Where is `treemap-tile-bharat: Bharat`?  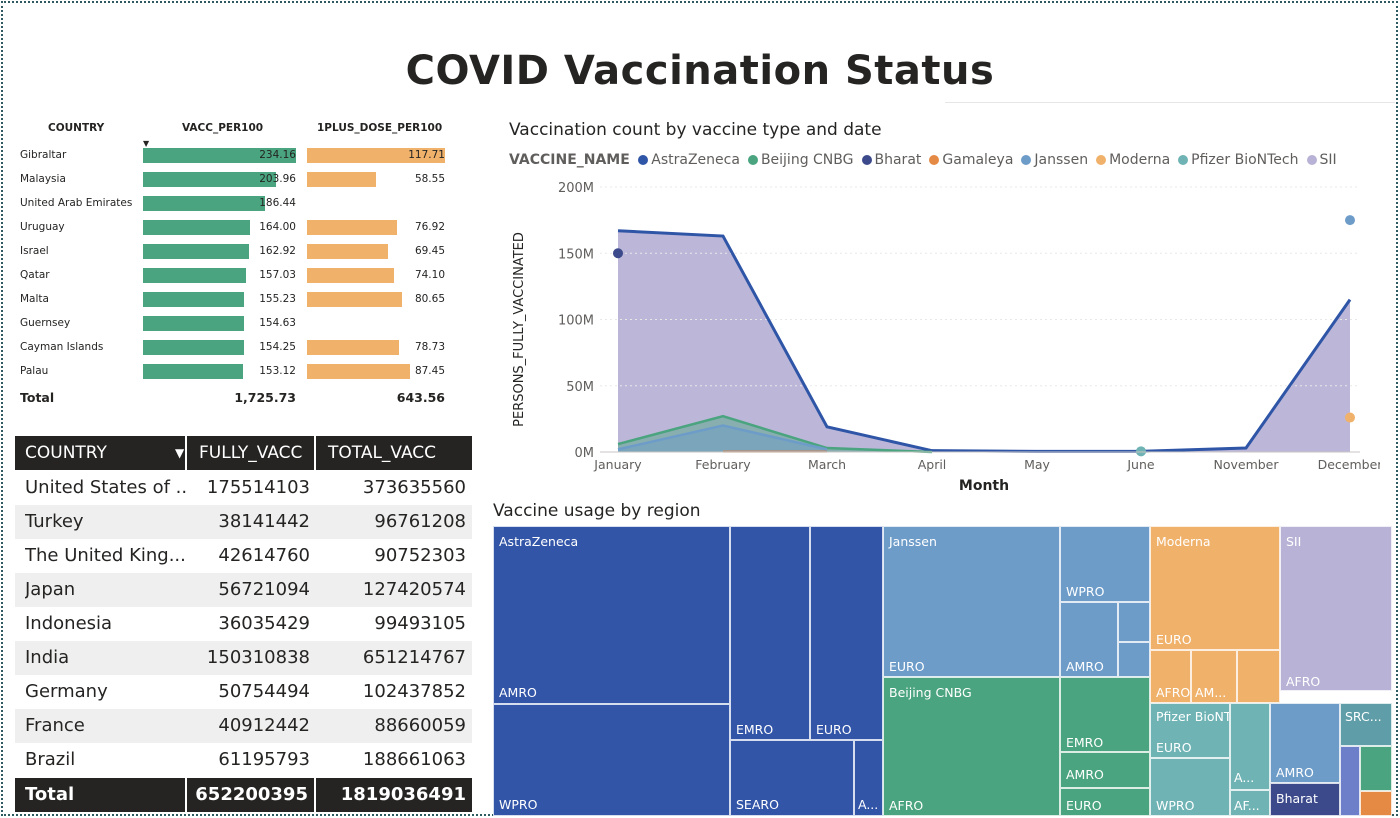
treemap-tile-bharat: Bharat is located at coordinates (1305, 799).